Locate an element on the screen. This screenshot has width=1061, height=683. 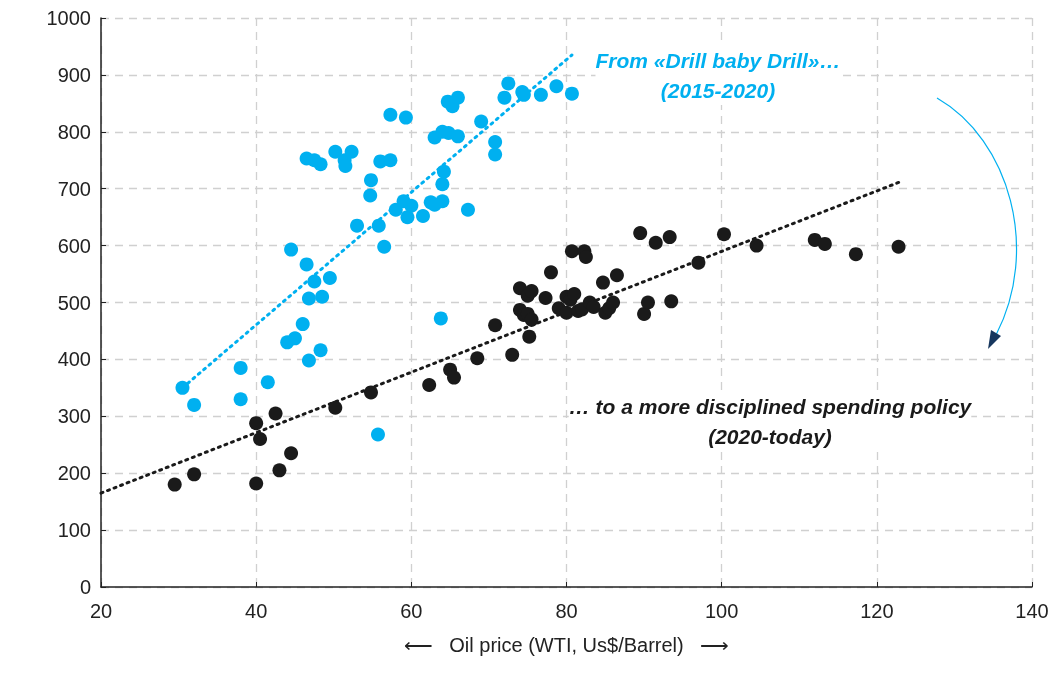
y-tick-label: 800 is located at coordinates (74, 131).